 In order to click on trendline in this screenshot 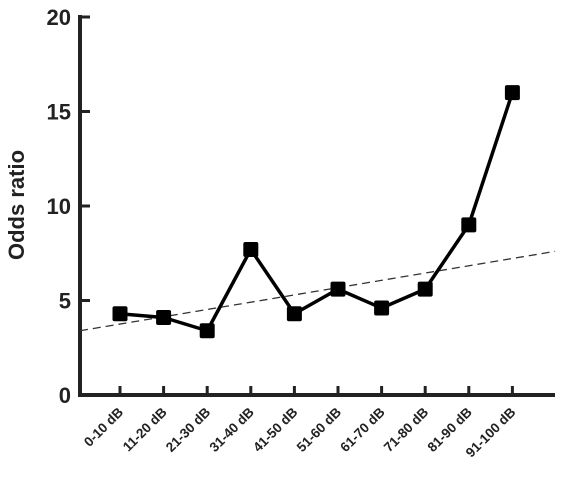, I will do `click(317, 291)`.